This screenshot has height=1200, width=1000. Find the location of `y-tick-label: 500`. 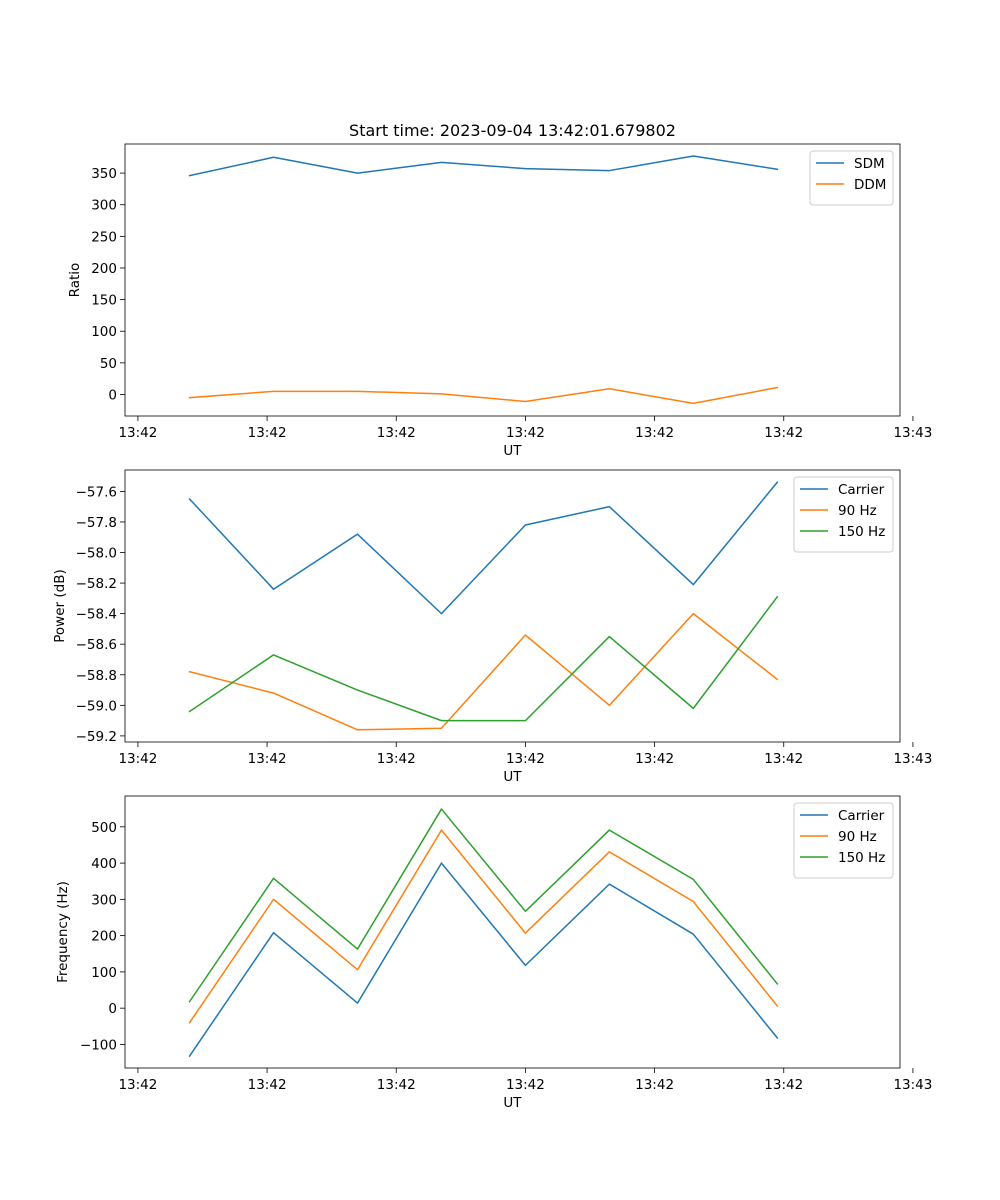

y-tick-label: 500 is located at coordinates (104, 828).